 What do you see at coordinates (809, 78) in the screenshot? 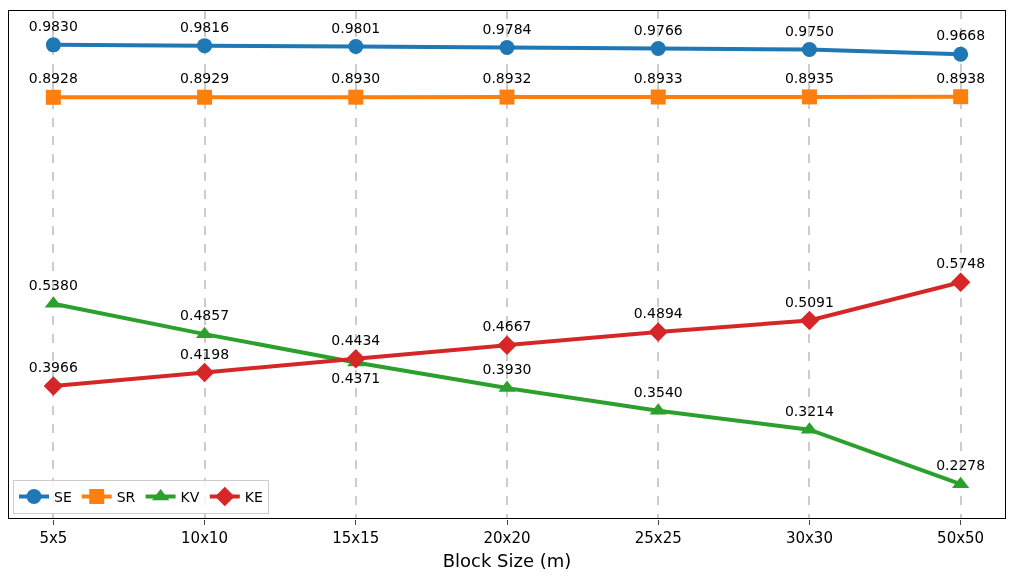
I see `data-label: 0.8935` at bounding box center [809, 78].